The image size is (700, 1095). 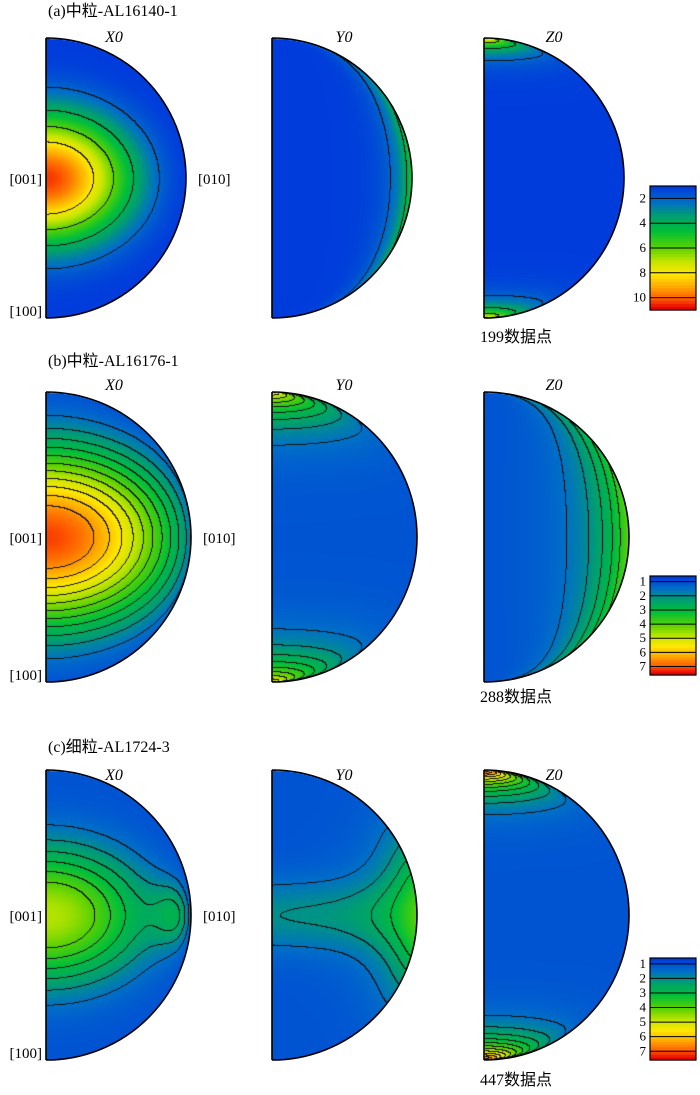 I want to click on plot-title: Y0, so click(x=344, y=775).